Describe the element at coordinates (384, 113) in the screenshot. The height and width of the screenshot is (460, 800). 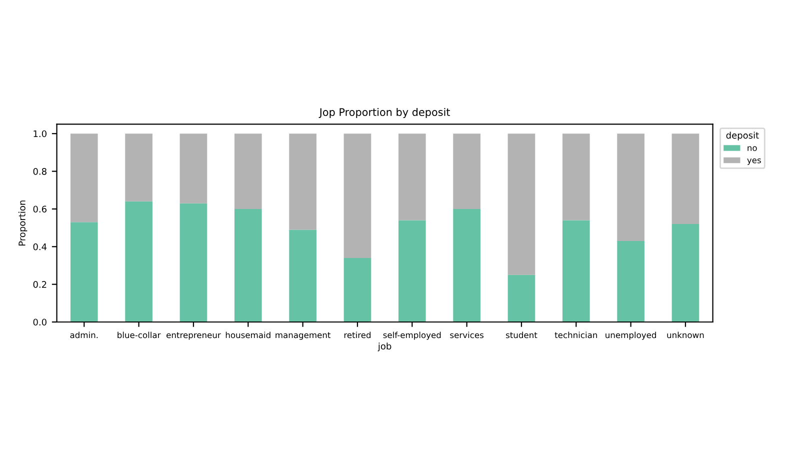
I see `chart-title: Jop Proportion by deposit` at that location.